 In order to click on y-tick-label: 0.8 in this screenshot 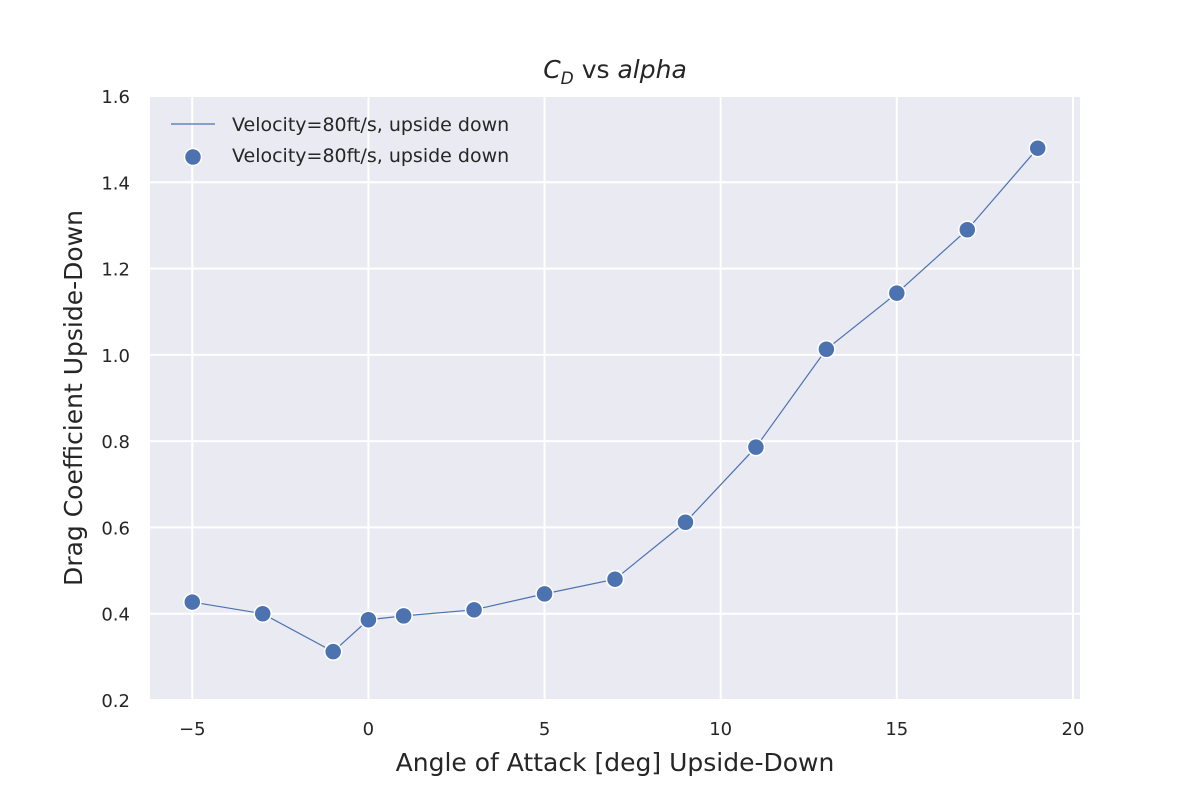, I will do `click(115, 442)`.